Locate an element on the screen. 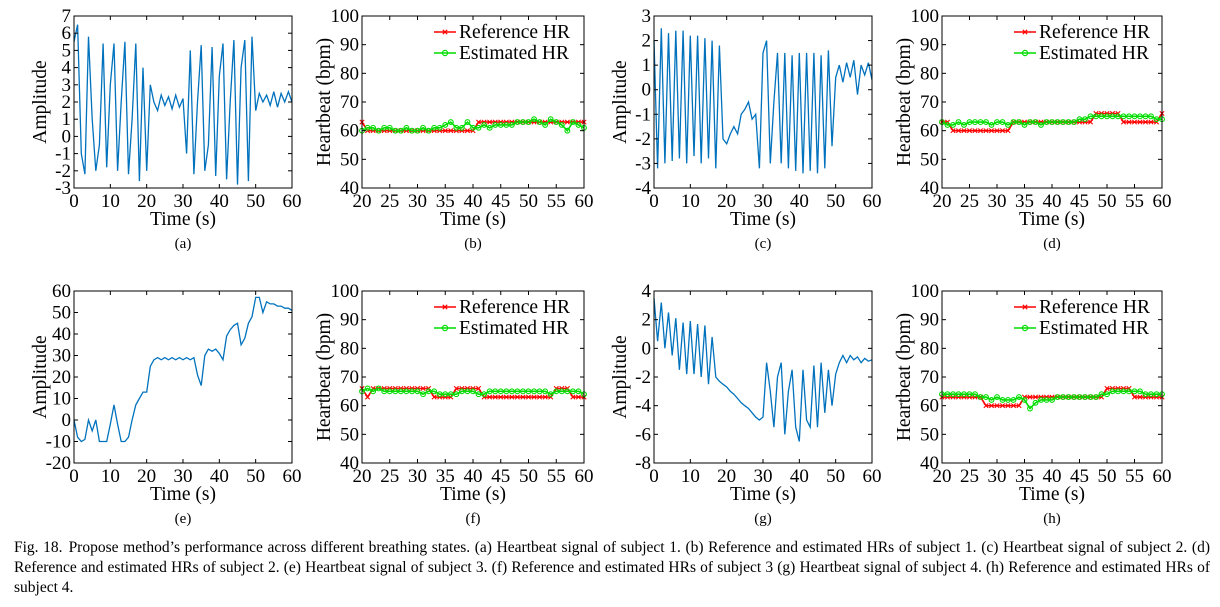 The width and height of the screenshot is (1220, 607). x-axis-label: Time (s) is located at coordinates (763, 494).